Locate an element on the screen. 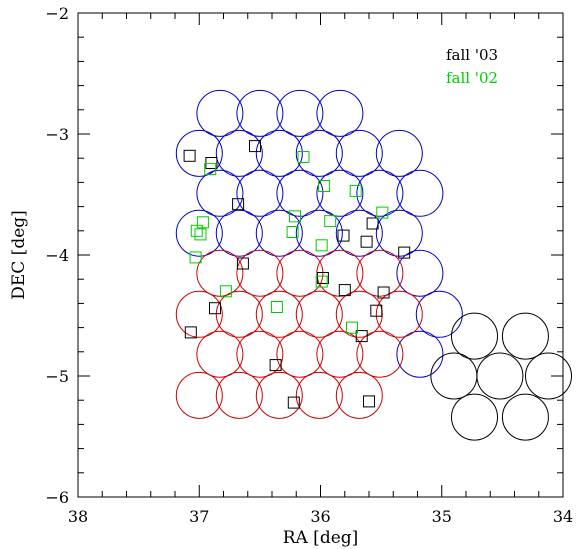 The width and height of the screenshot is (584, 549). legend-entry-fall-02: fall '02 is located at coordinates (472, 78).